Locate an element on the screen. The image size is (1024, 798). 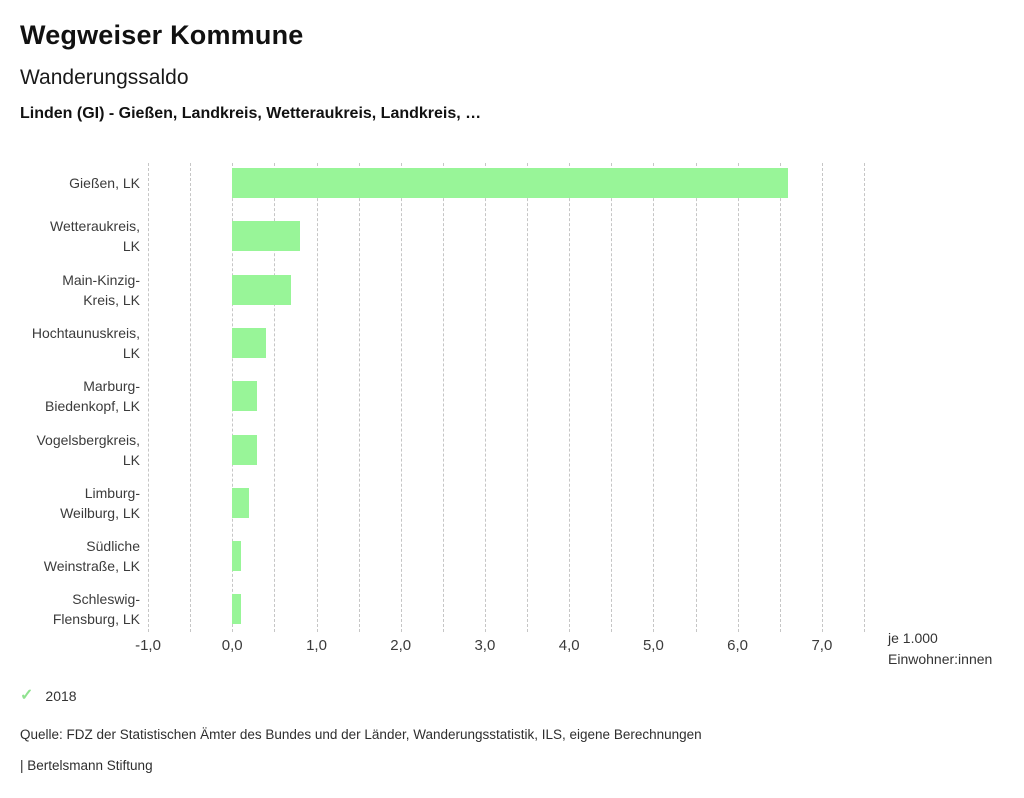
category-label: Main-Kinzig- Kreis, LK is located at coordinates (101, 289).